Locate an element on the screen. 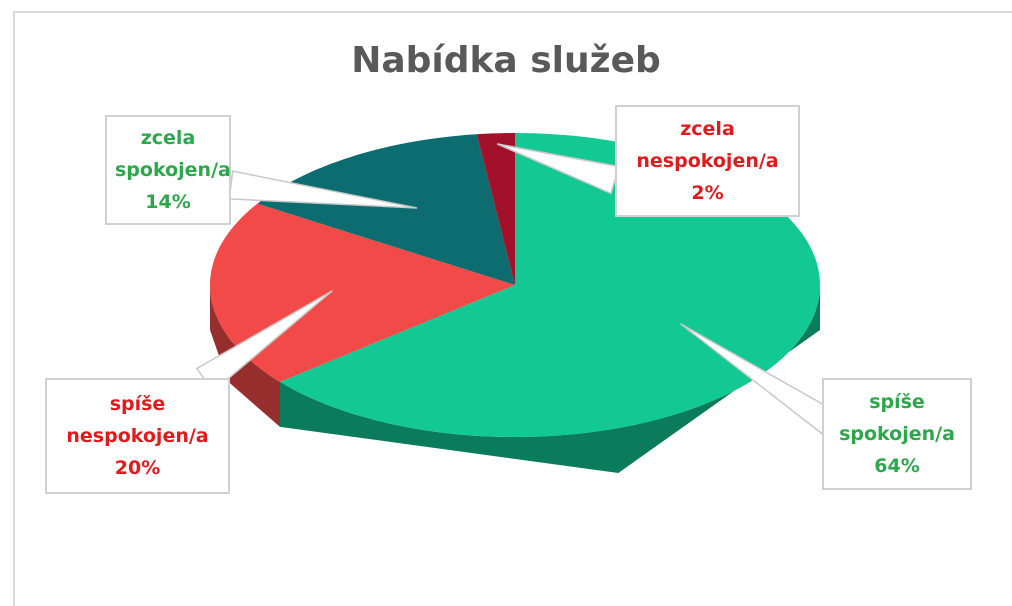 This screenshot has width=1012, height=606. data-label: zcela nespokojen/a 2% is located at coordinates (707, 161).